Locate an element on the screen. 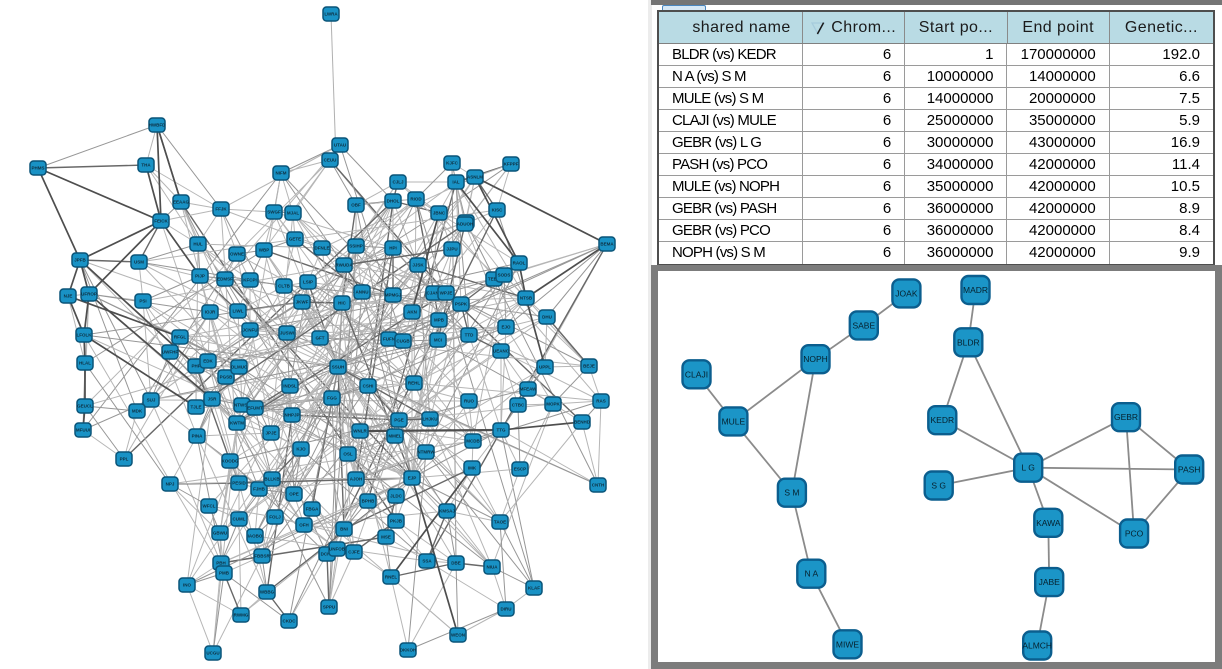  svg-text: NHPJP is located at coordinates (291, 415).